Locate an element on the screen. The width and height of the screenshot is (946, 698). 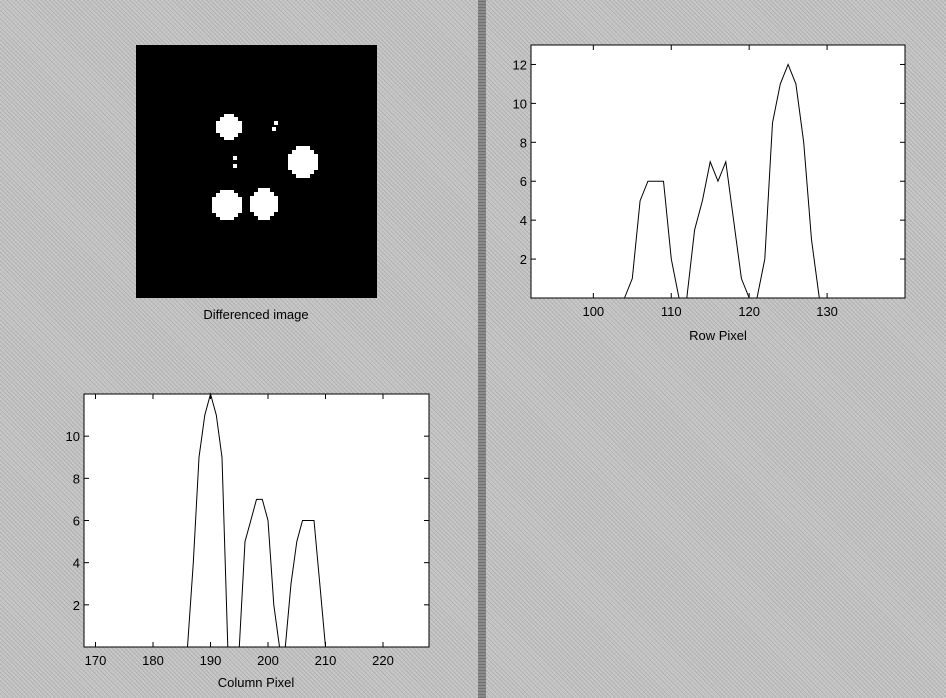
column-x-tick-label: 210 is located at coordinates (326, 660).